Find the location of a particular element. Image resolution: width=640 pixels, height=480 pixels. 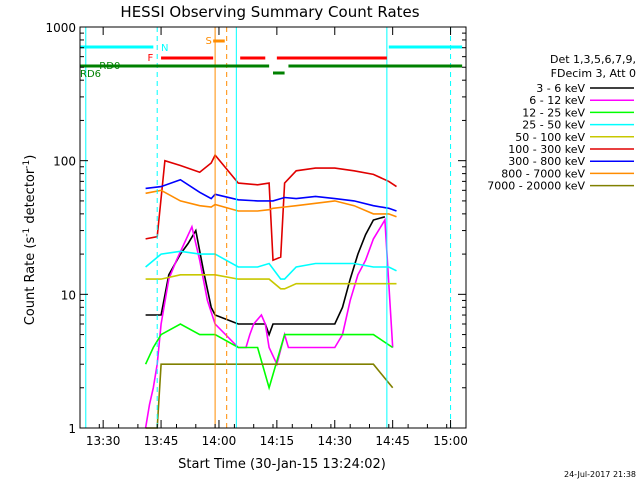

flag-label-RD6: RD6 is located at coordinates (90, 74).